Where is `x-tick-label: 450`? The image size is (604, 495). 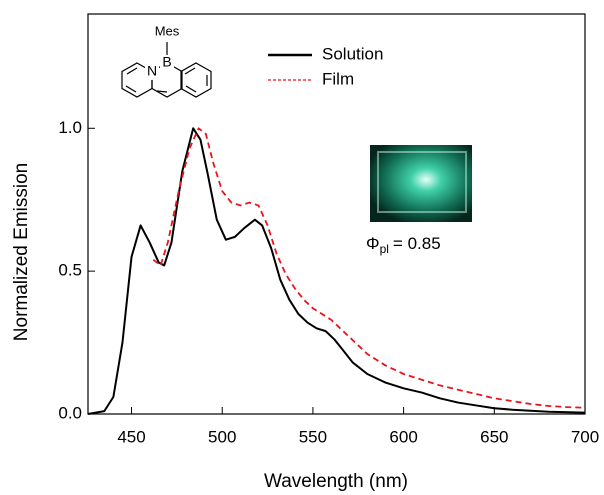 x-tick-label: 450 is located at coordinates (131, 436).